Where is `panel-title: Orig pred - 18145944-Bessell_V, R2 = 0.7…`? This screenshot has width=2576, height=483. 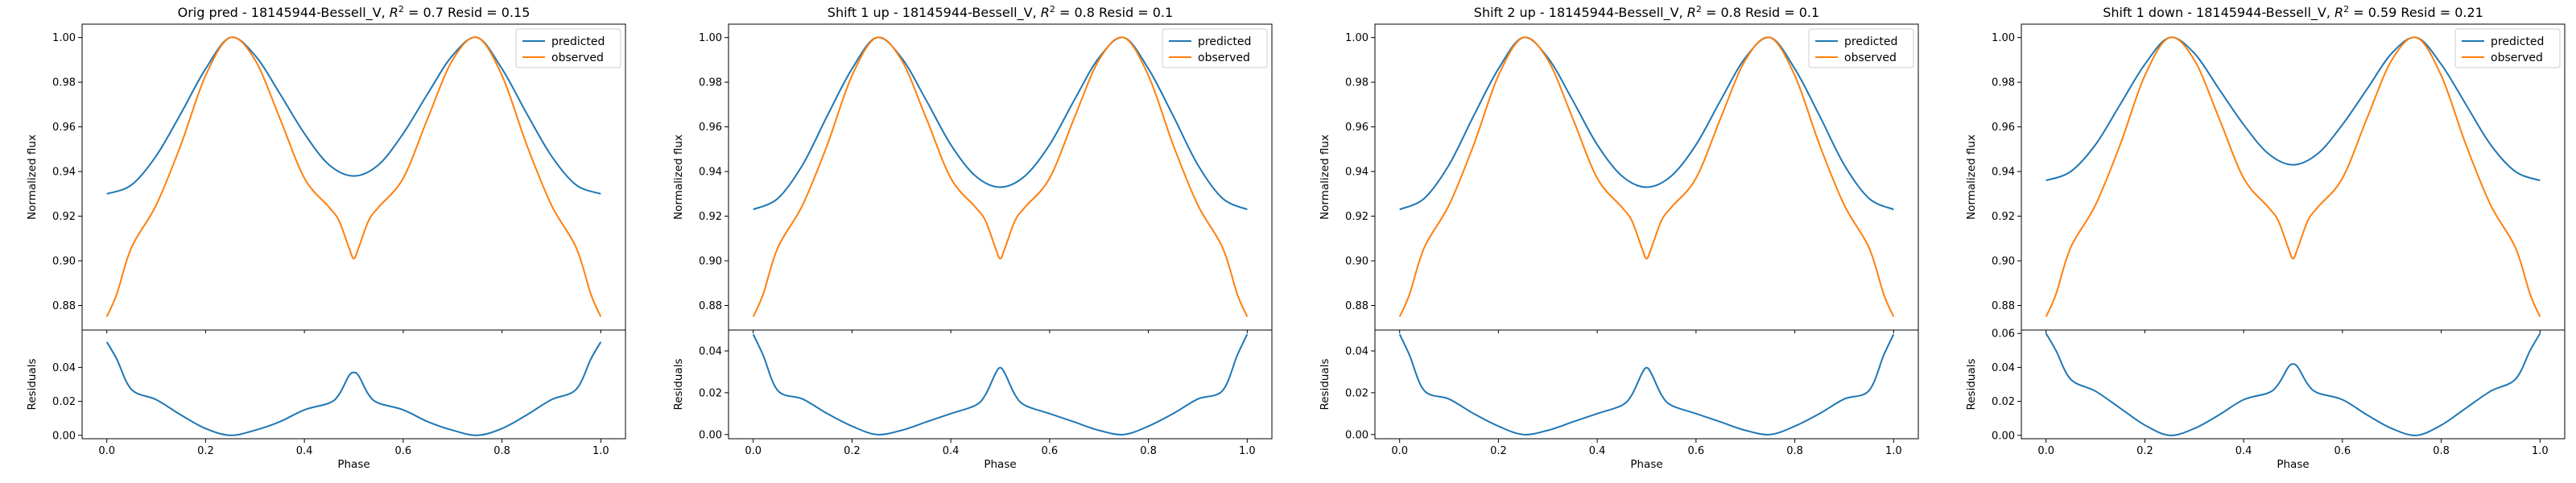 panel-title: Orig pred - 18145944-Bessell_V, R2 = 0.7… is located at coordinates (354, 12).